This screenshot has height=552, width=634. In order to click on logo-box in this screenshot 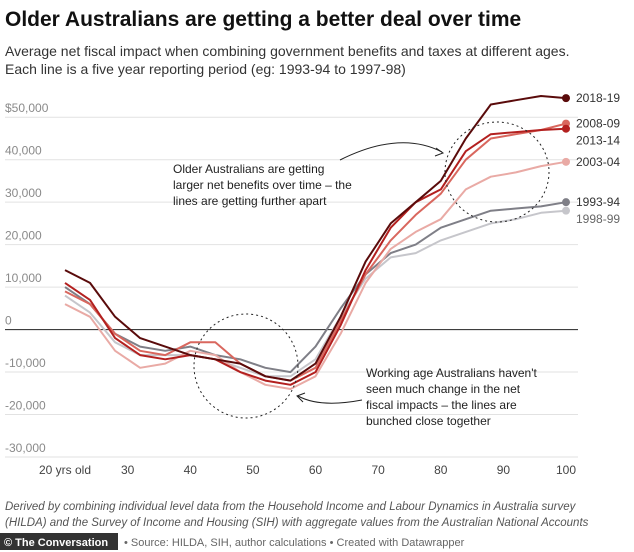, I will do `click(59, 541)`.